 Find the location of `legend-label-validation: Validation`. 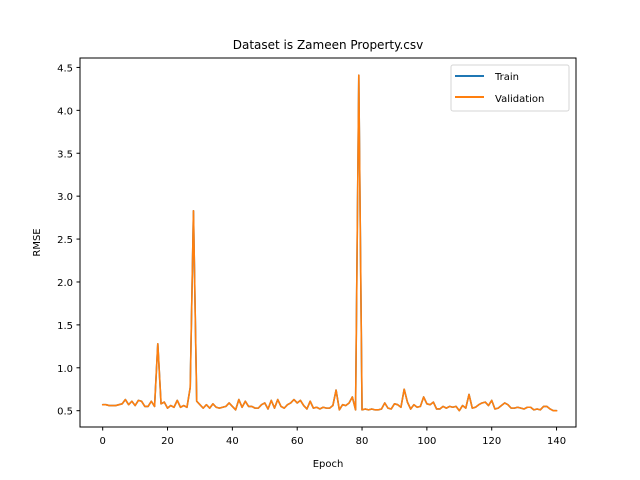

legend-label-validation: Validation is located at coordinates (519, 99).